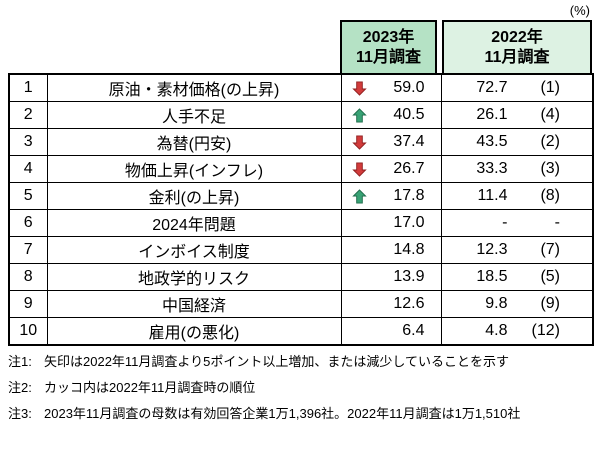  Describe the element at coordinates (492, 276) in the screenshot. I see `value-2022: 18.5` at that location.